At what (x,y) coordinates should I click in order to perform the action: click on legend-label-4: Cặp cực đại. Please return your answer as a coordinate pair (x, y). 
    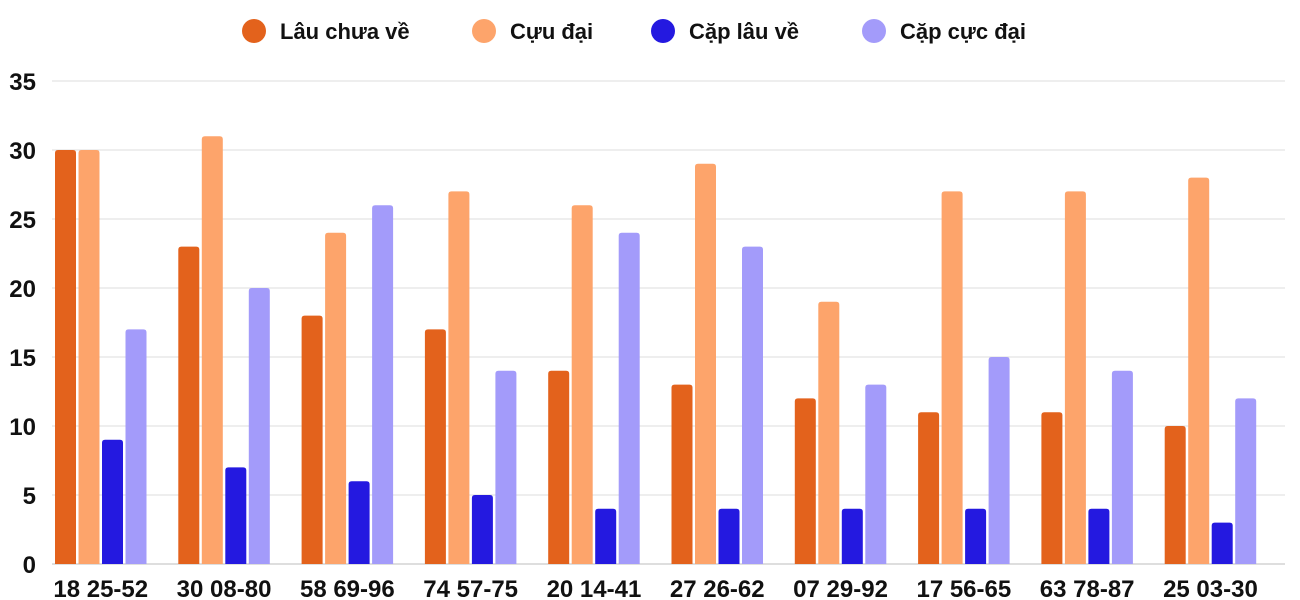
    Looking at the image, I should click on (963, 31).